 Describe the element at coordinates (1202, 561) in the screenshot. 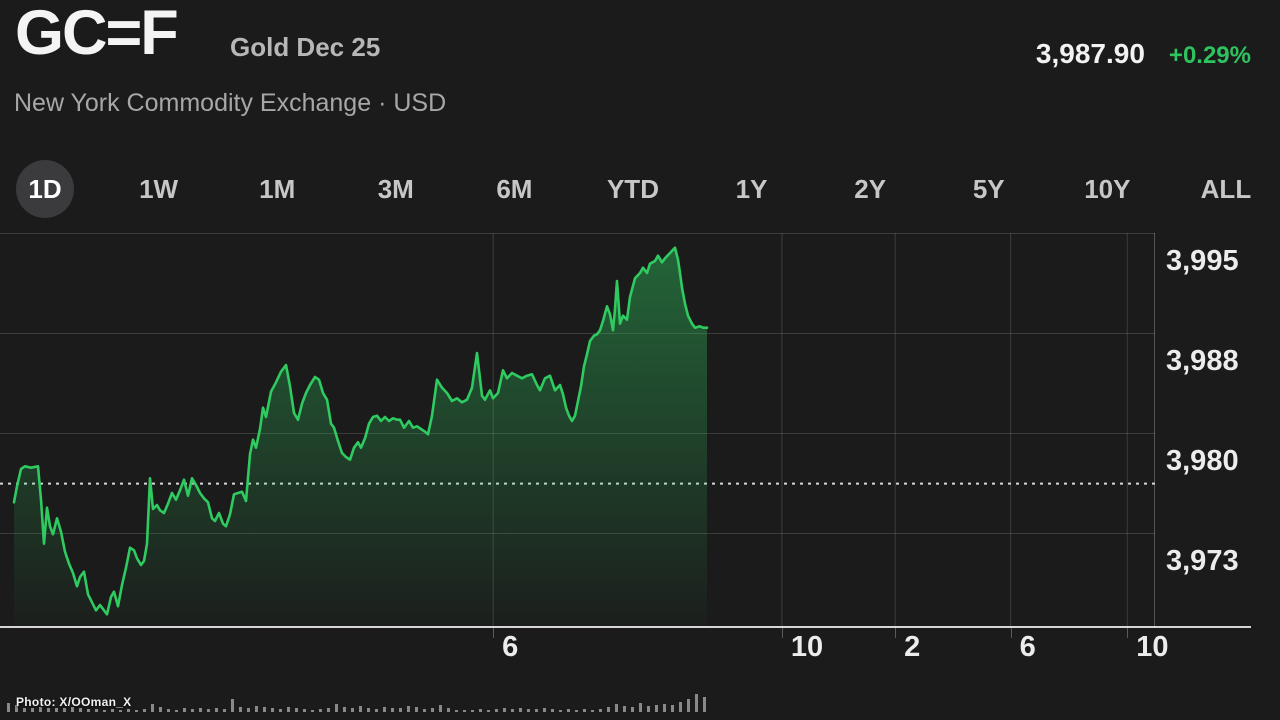

I see `y-axis-label: 3,973` at that location.